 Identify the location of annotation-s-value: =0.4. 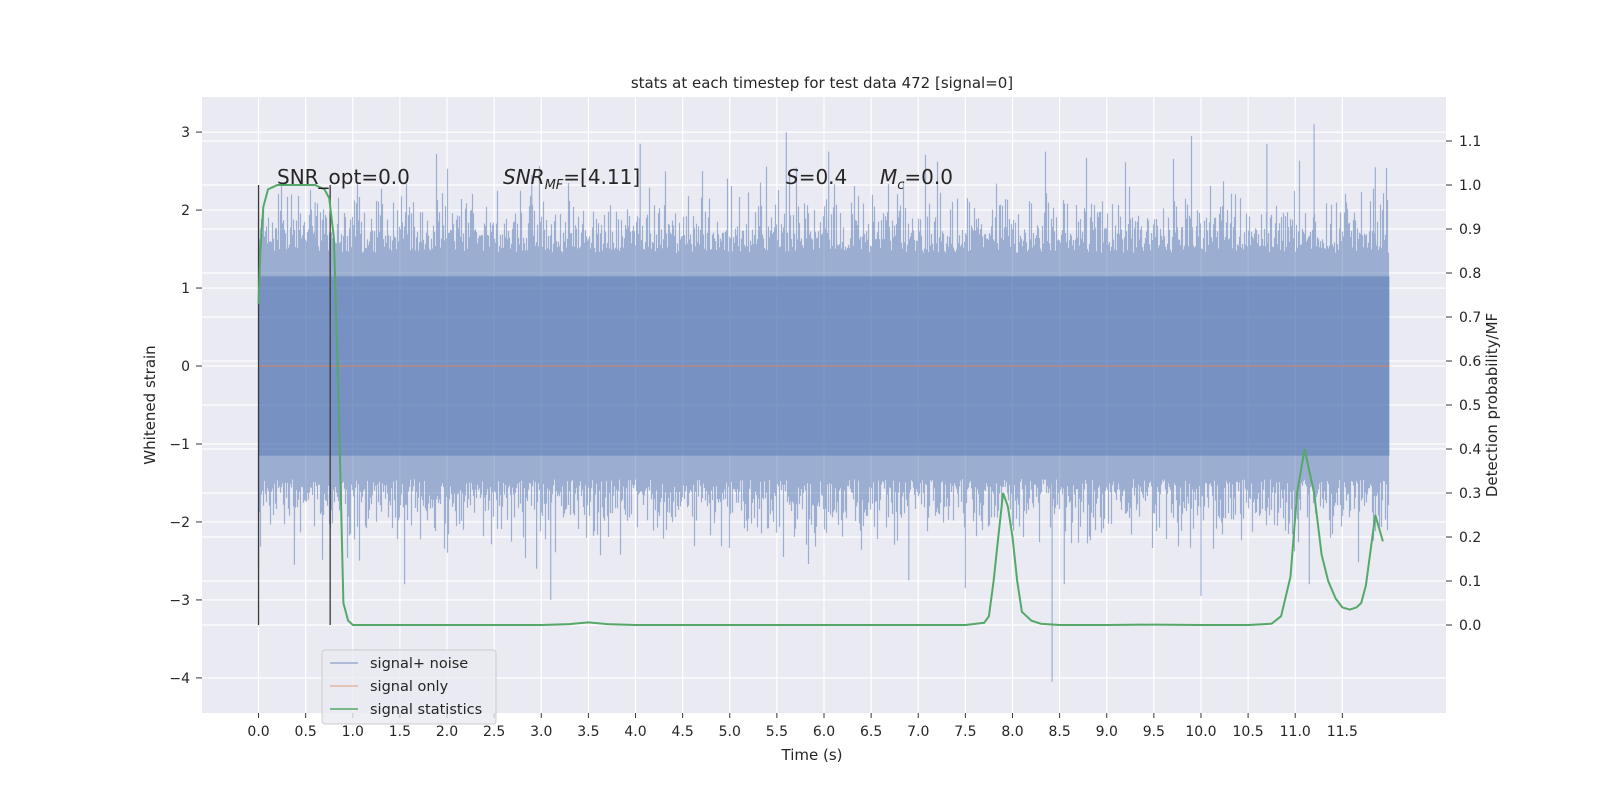
(823, 177).